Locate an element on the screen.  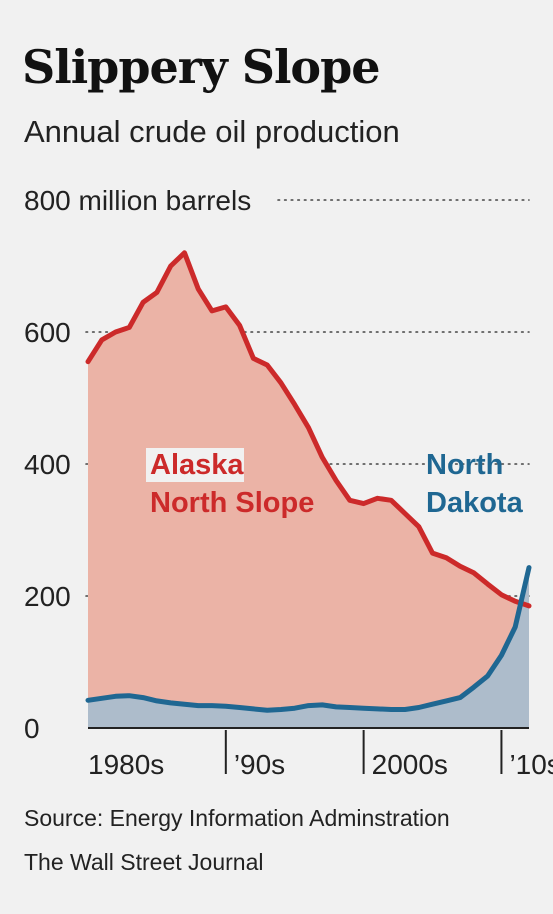
north-dakota-line is located at coordinates (308, 639).